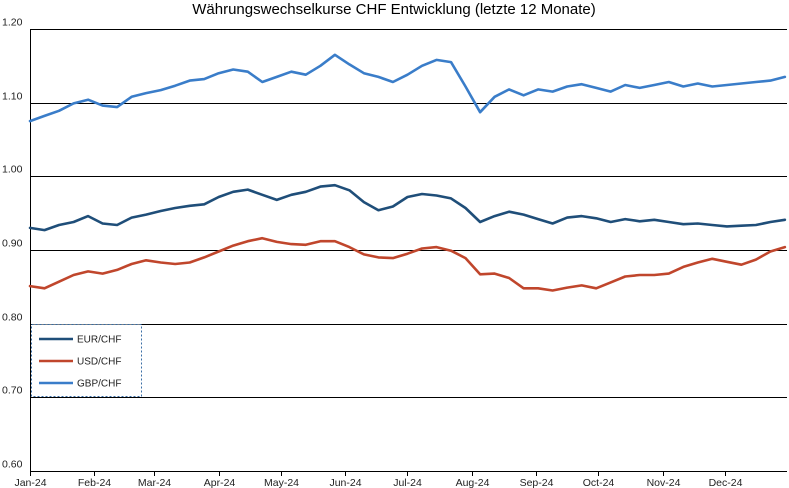  I want to click on y-tick-label: 0.80, so click(12, 318).